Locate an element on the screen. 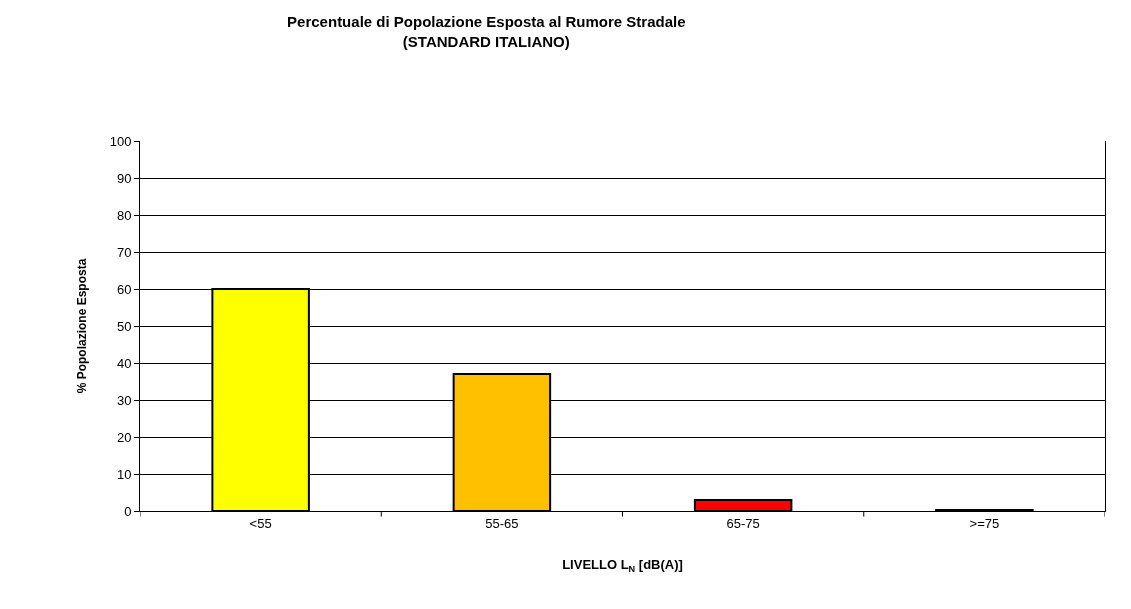 The width and height of the screenshot is (1131, 609). y-tick-label: 80 is located at coordinates (124, 215).